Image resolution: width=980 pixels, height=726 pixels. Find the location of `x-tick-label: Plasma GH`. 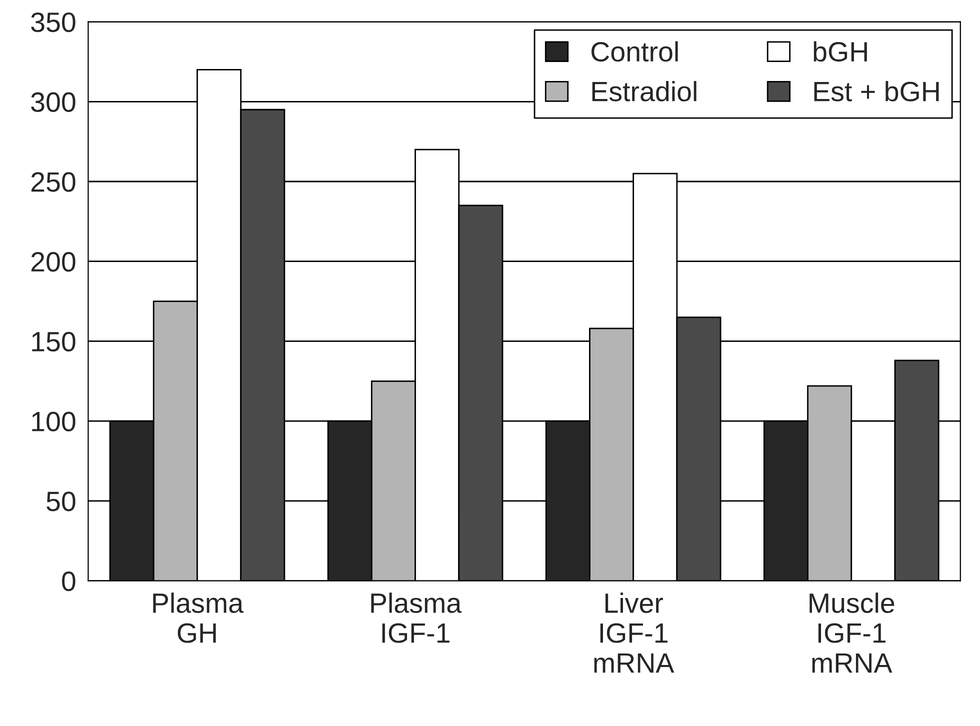

x-tick-label: Plasma GH is located at coordinates (198, 617).